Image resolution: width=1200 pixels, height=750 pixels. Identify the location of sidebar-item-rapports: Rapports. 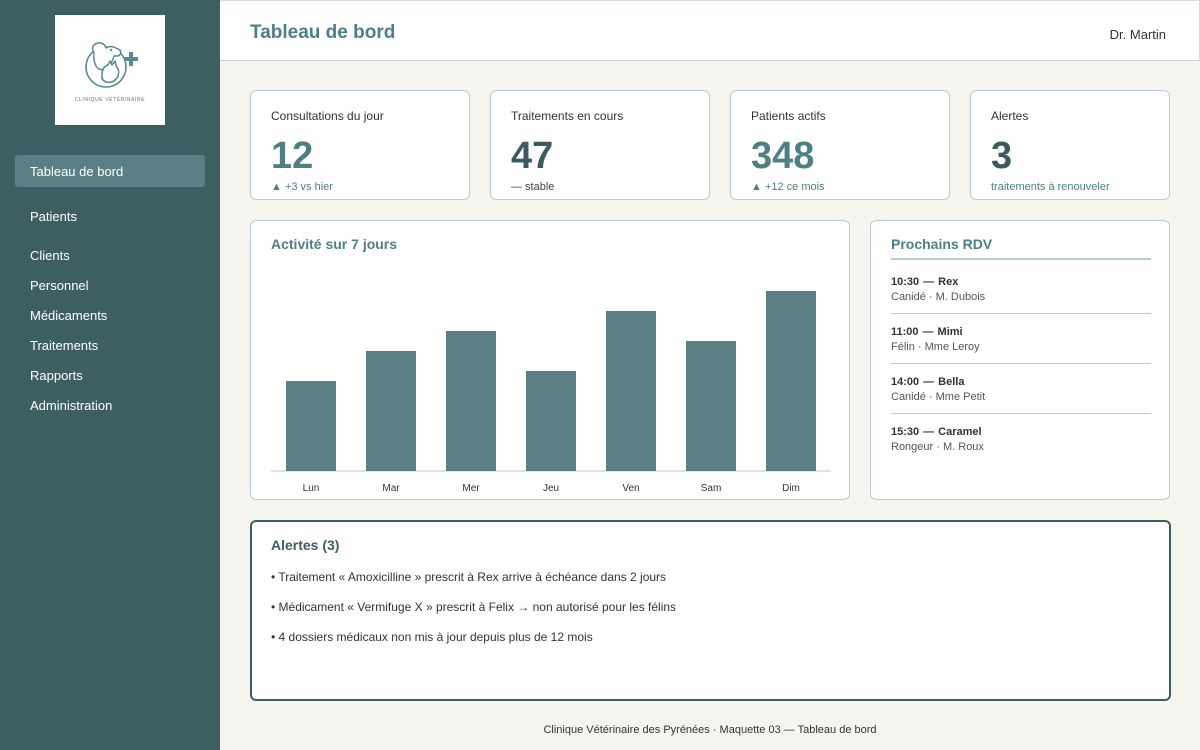
(110, 375).